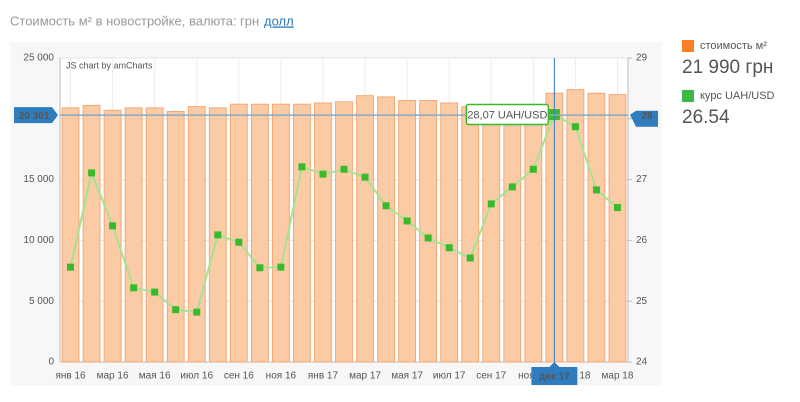 Image resolution: width=800 pixels, height=402 pixels. Describe the element at coordinates (239, 376) in the screenshot. I see `x-tick-label: сен 16` at that location.